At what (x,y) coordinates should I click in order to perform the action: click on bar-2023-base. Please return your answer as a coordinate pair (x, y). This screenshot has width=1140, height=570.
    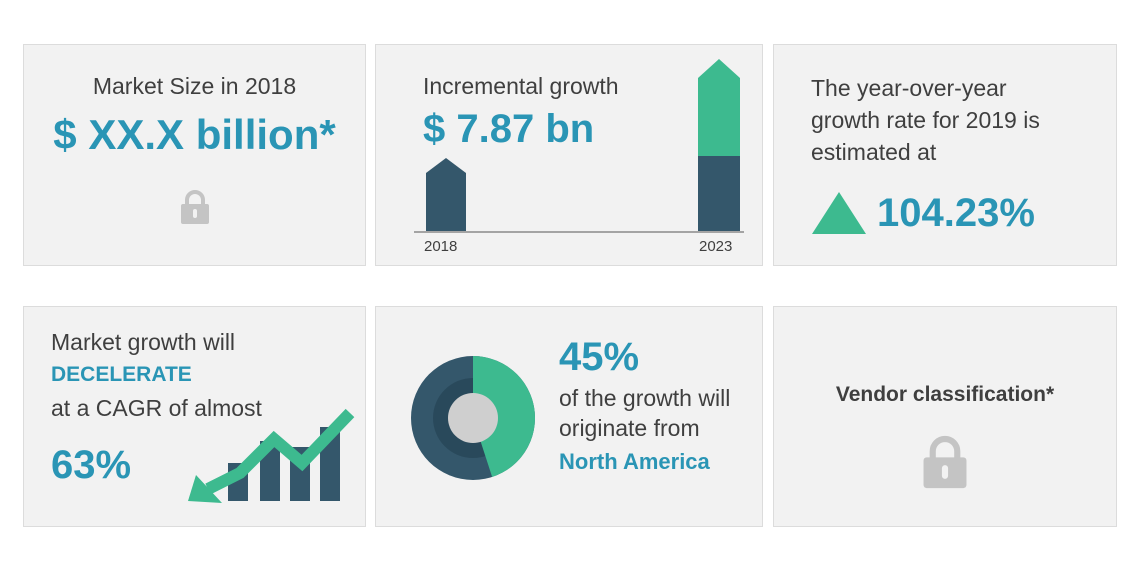
    Looking at the image, I should click on (719, 193).